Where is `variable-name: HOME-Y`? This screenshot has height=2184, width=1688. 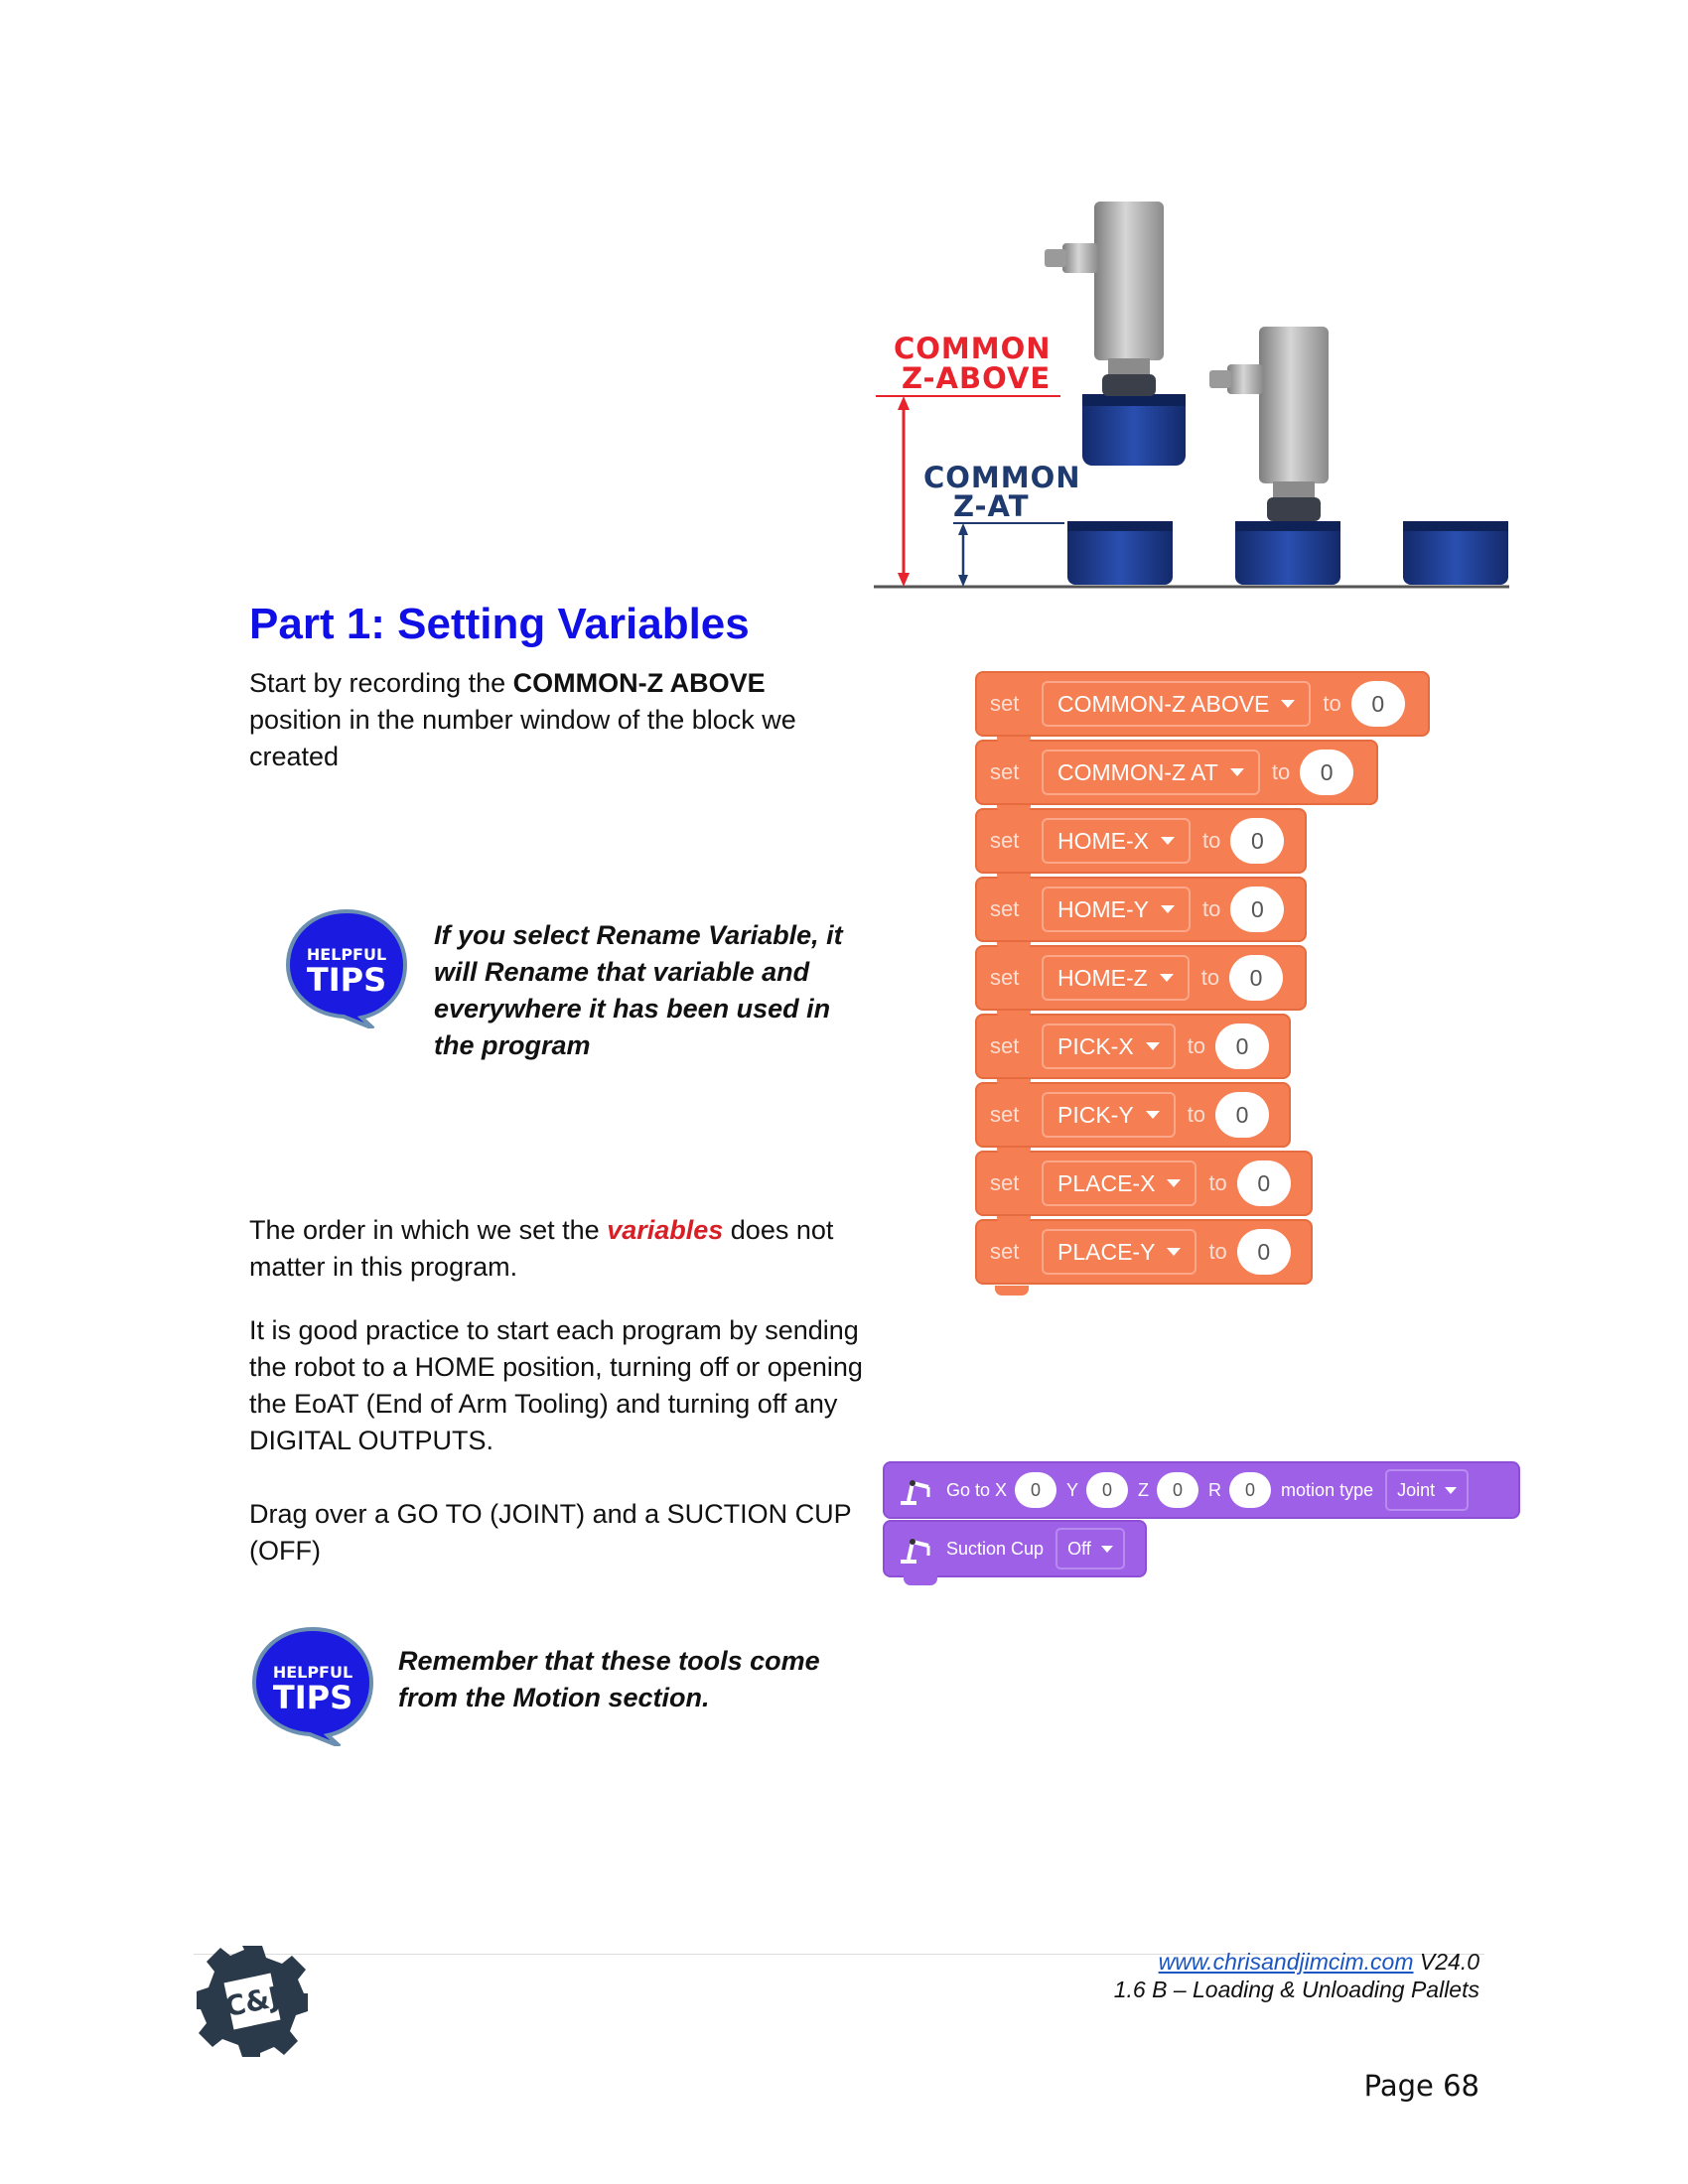 variable-name: HOME-Y is located at coordinates (1103, 908).